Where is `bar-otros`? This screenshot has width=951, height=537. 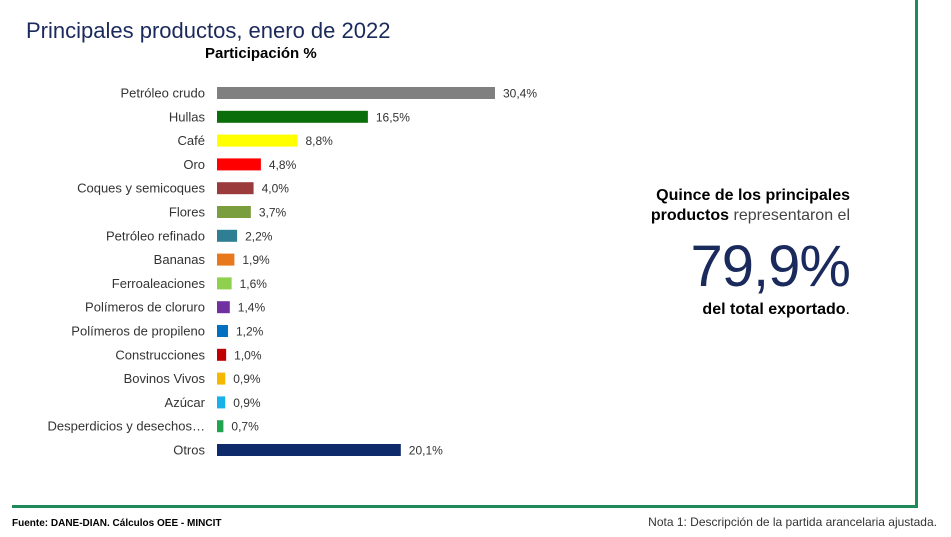
bar-otros is located at coordinates (309, 450).